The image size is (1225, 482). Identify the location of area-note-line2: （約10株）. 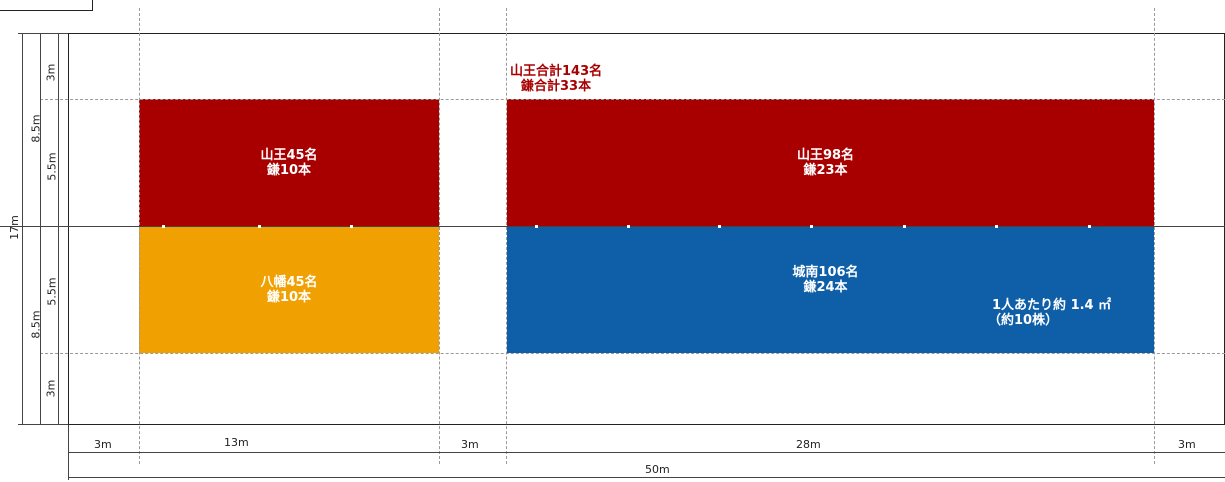
(1023, 320).